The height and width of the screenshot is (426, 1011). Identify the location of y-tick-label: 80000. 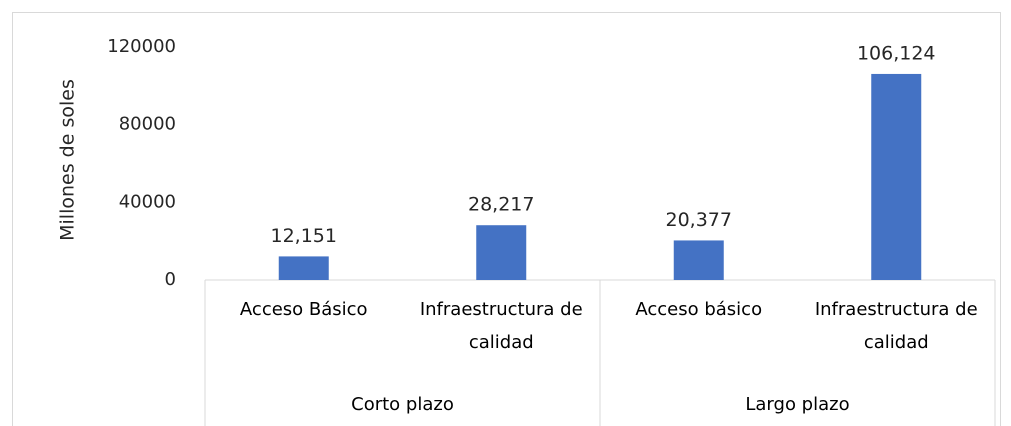
(147, 124).